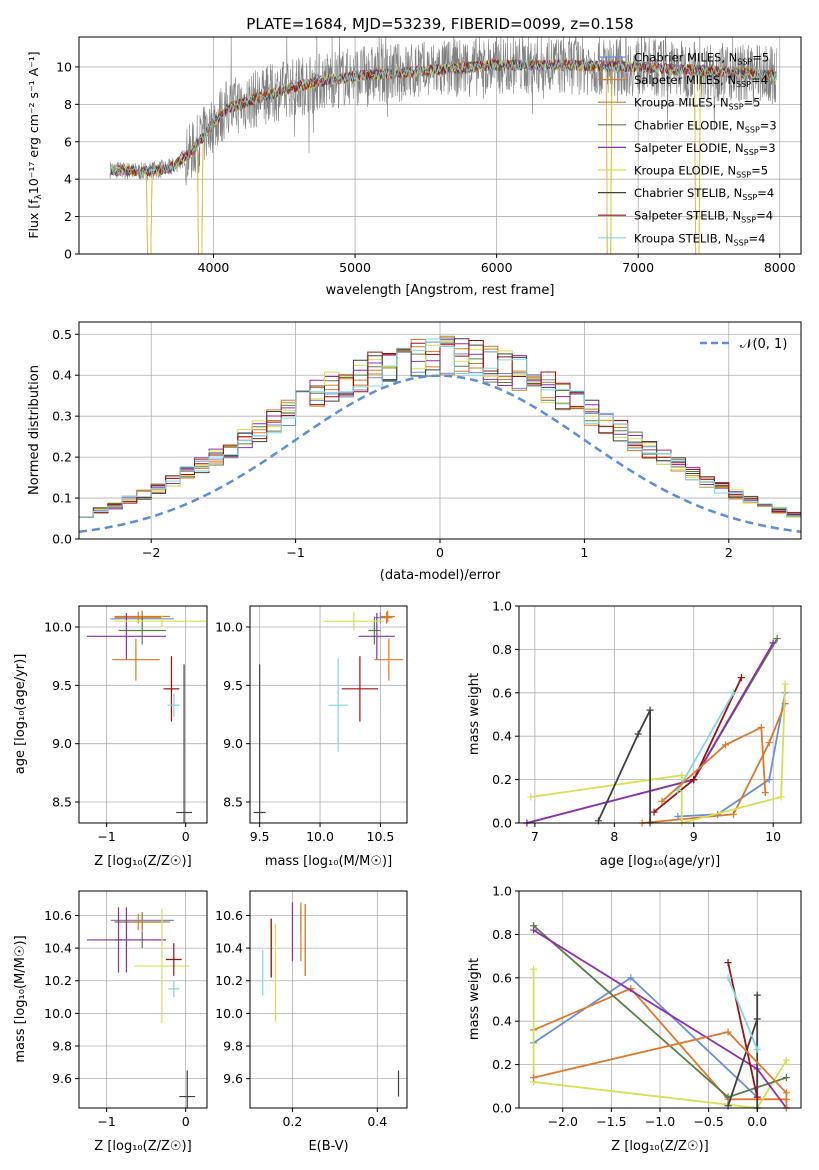  I want to click on gaussian-legend-label: 𝒩(0, 1), so click(763, 344).